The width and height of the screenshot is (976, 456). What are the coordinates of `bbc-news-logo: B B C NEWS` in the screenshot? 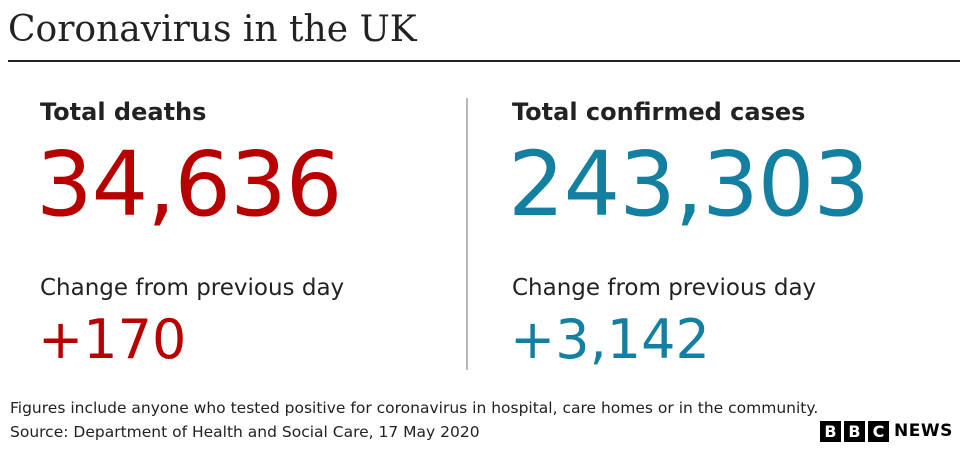 It's located at (886, 431).